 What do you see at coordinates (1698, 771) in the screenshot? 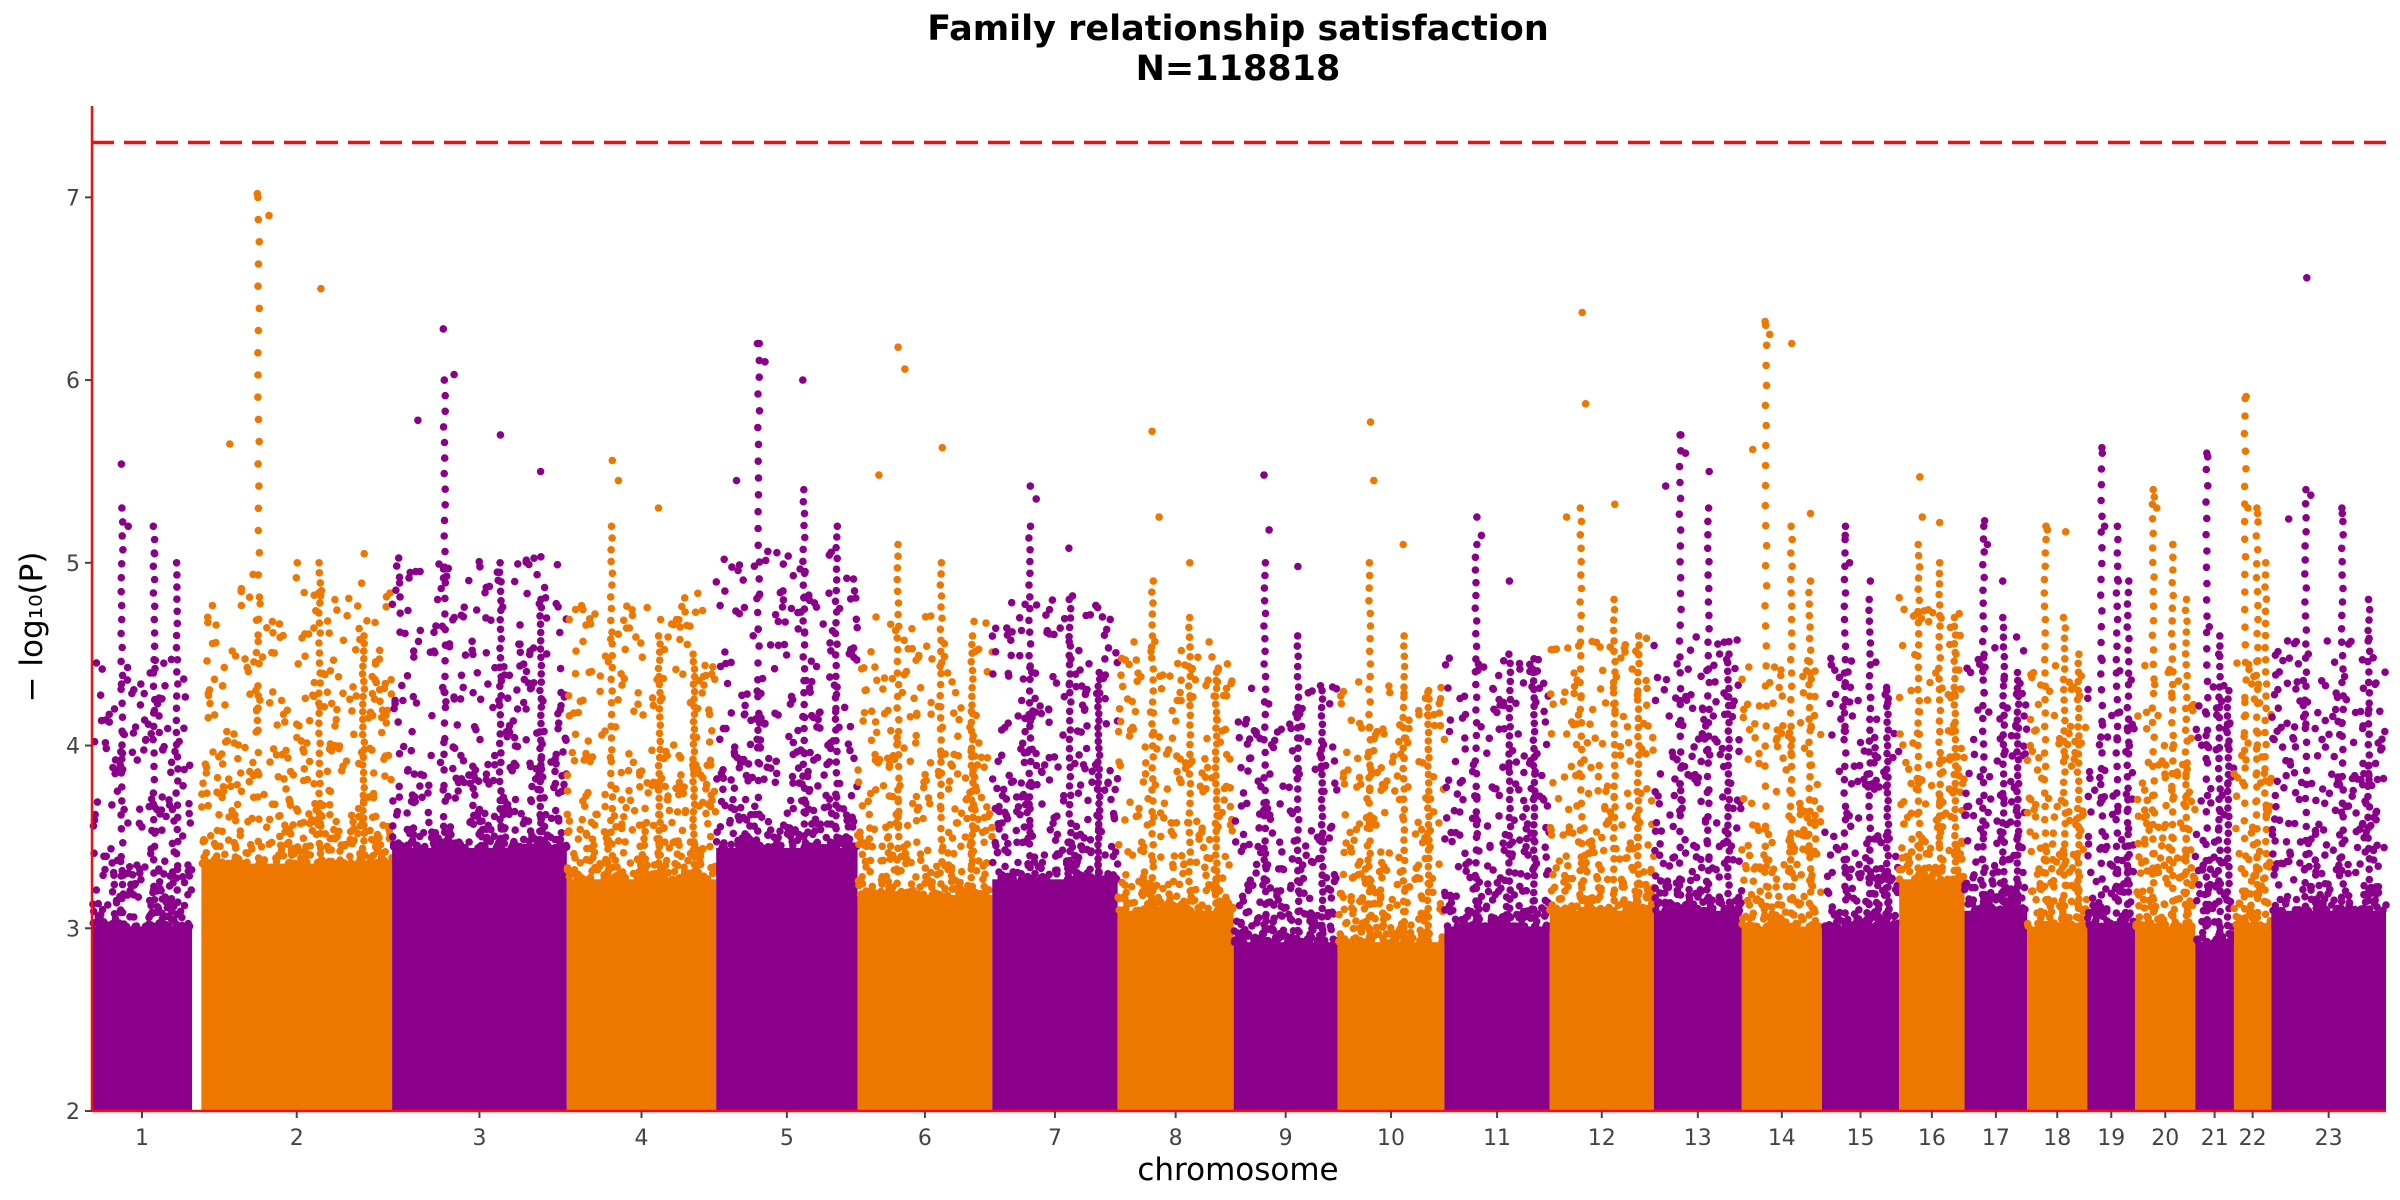
I see `chromosome-13-points` at bounding box center [1698, 771].